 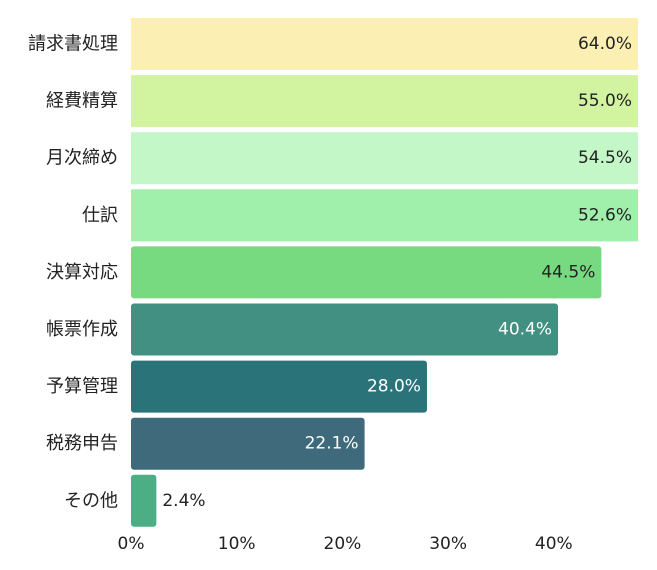 What do you see at coordinates (554, 544) in the screenshot?
I see `x-tick-label: 40%` at bounding box center [554, 544].